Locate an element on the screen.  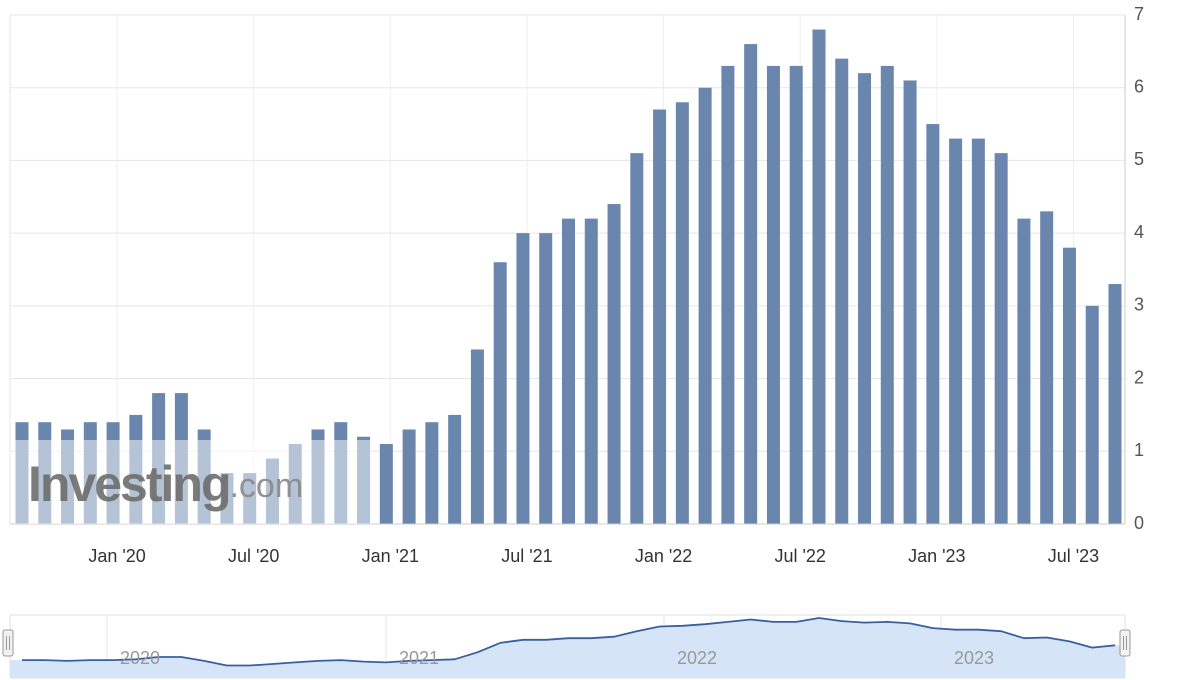
navigator-label: 2021 is located at coordinates (419, 658).